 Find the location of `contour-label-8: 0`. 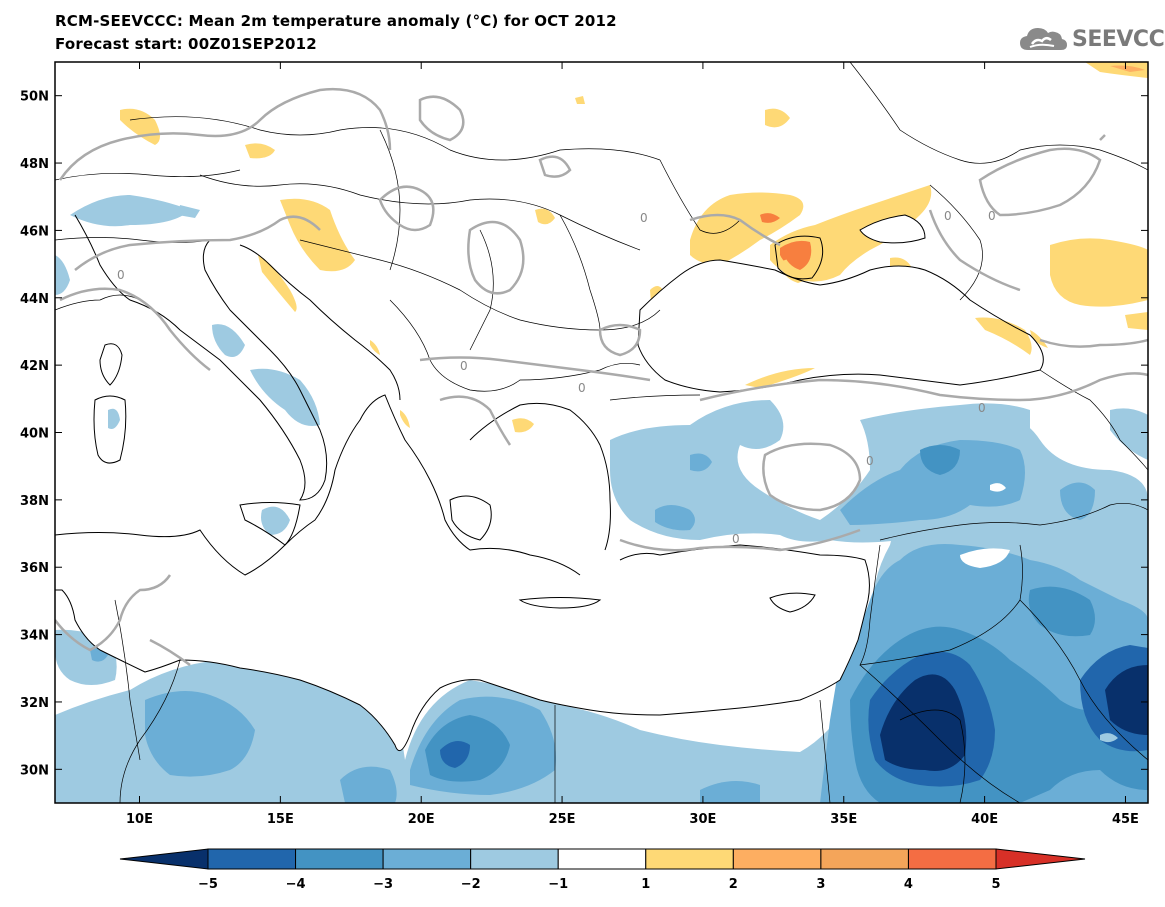

contour-label-8: 0 is located at coordinates (982, 408).